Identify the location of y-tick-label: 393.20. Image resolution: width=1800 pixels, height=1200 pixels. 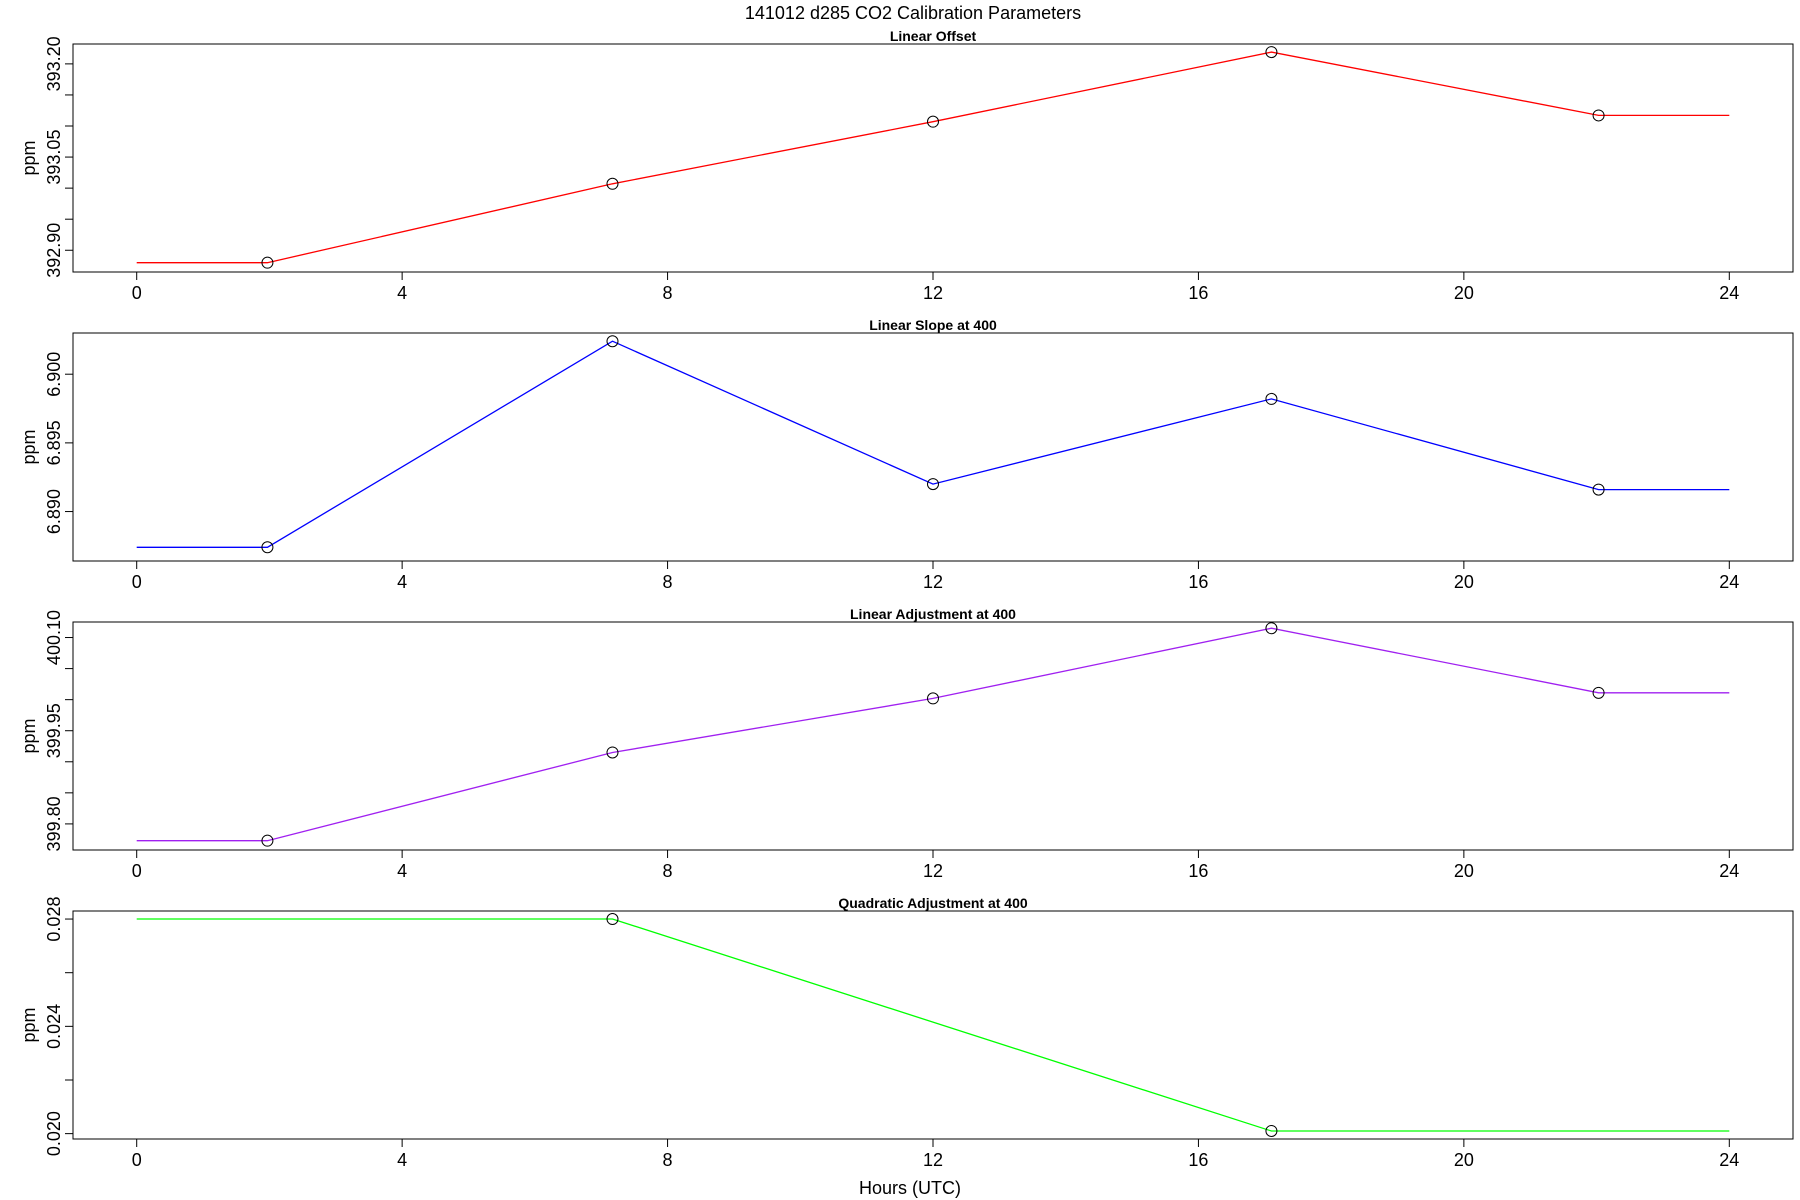
(54, 63).